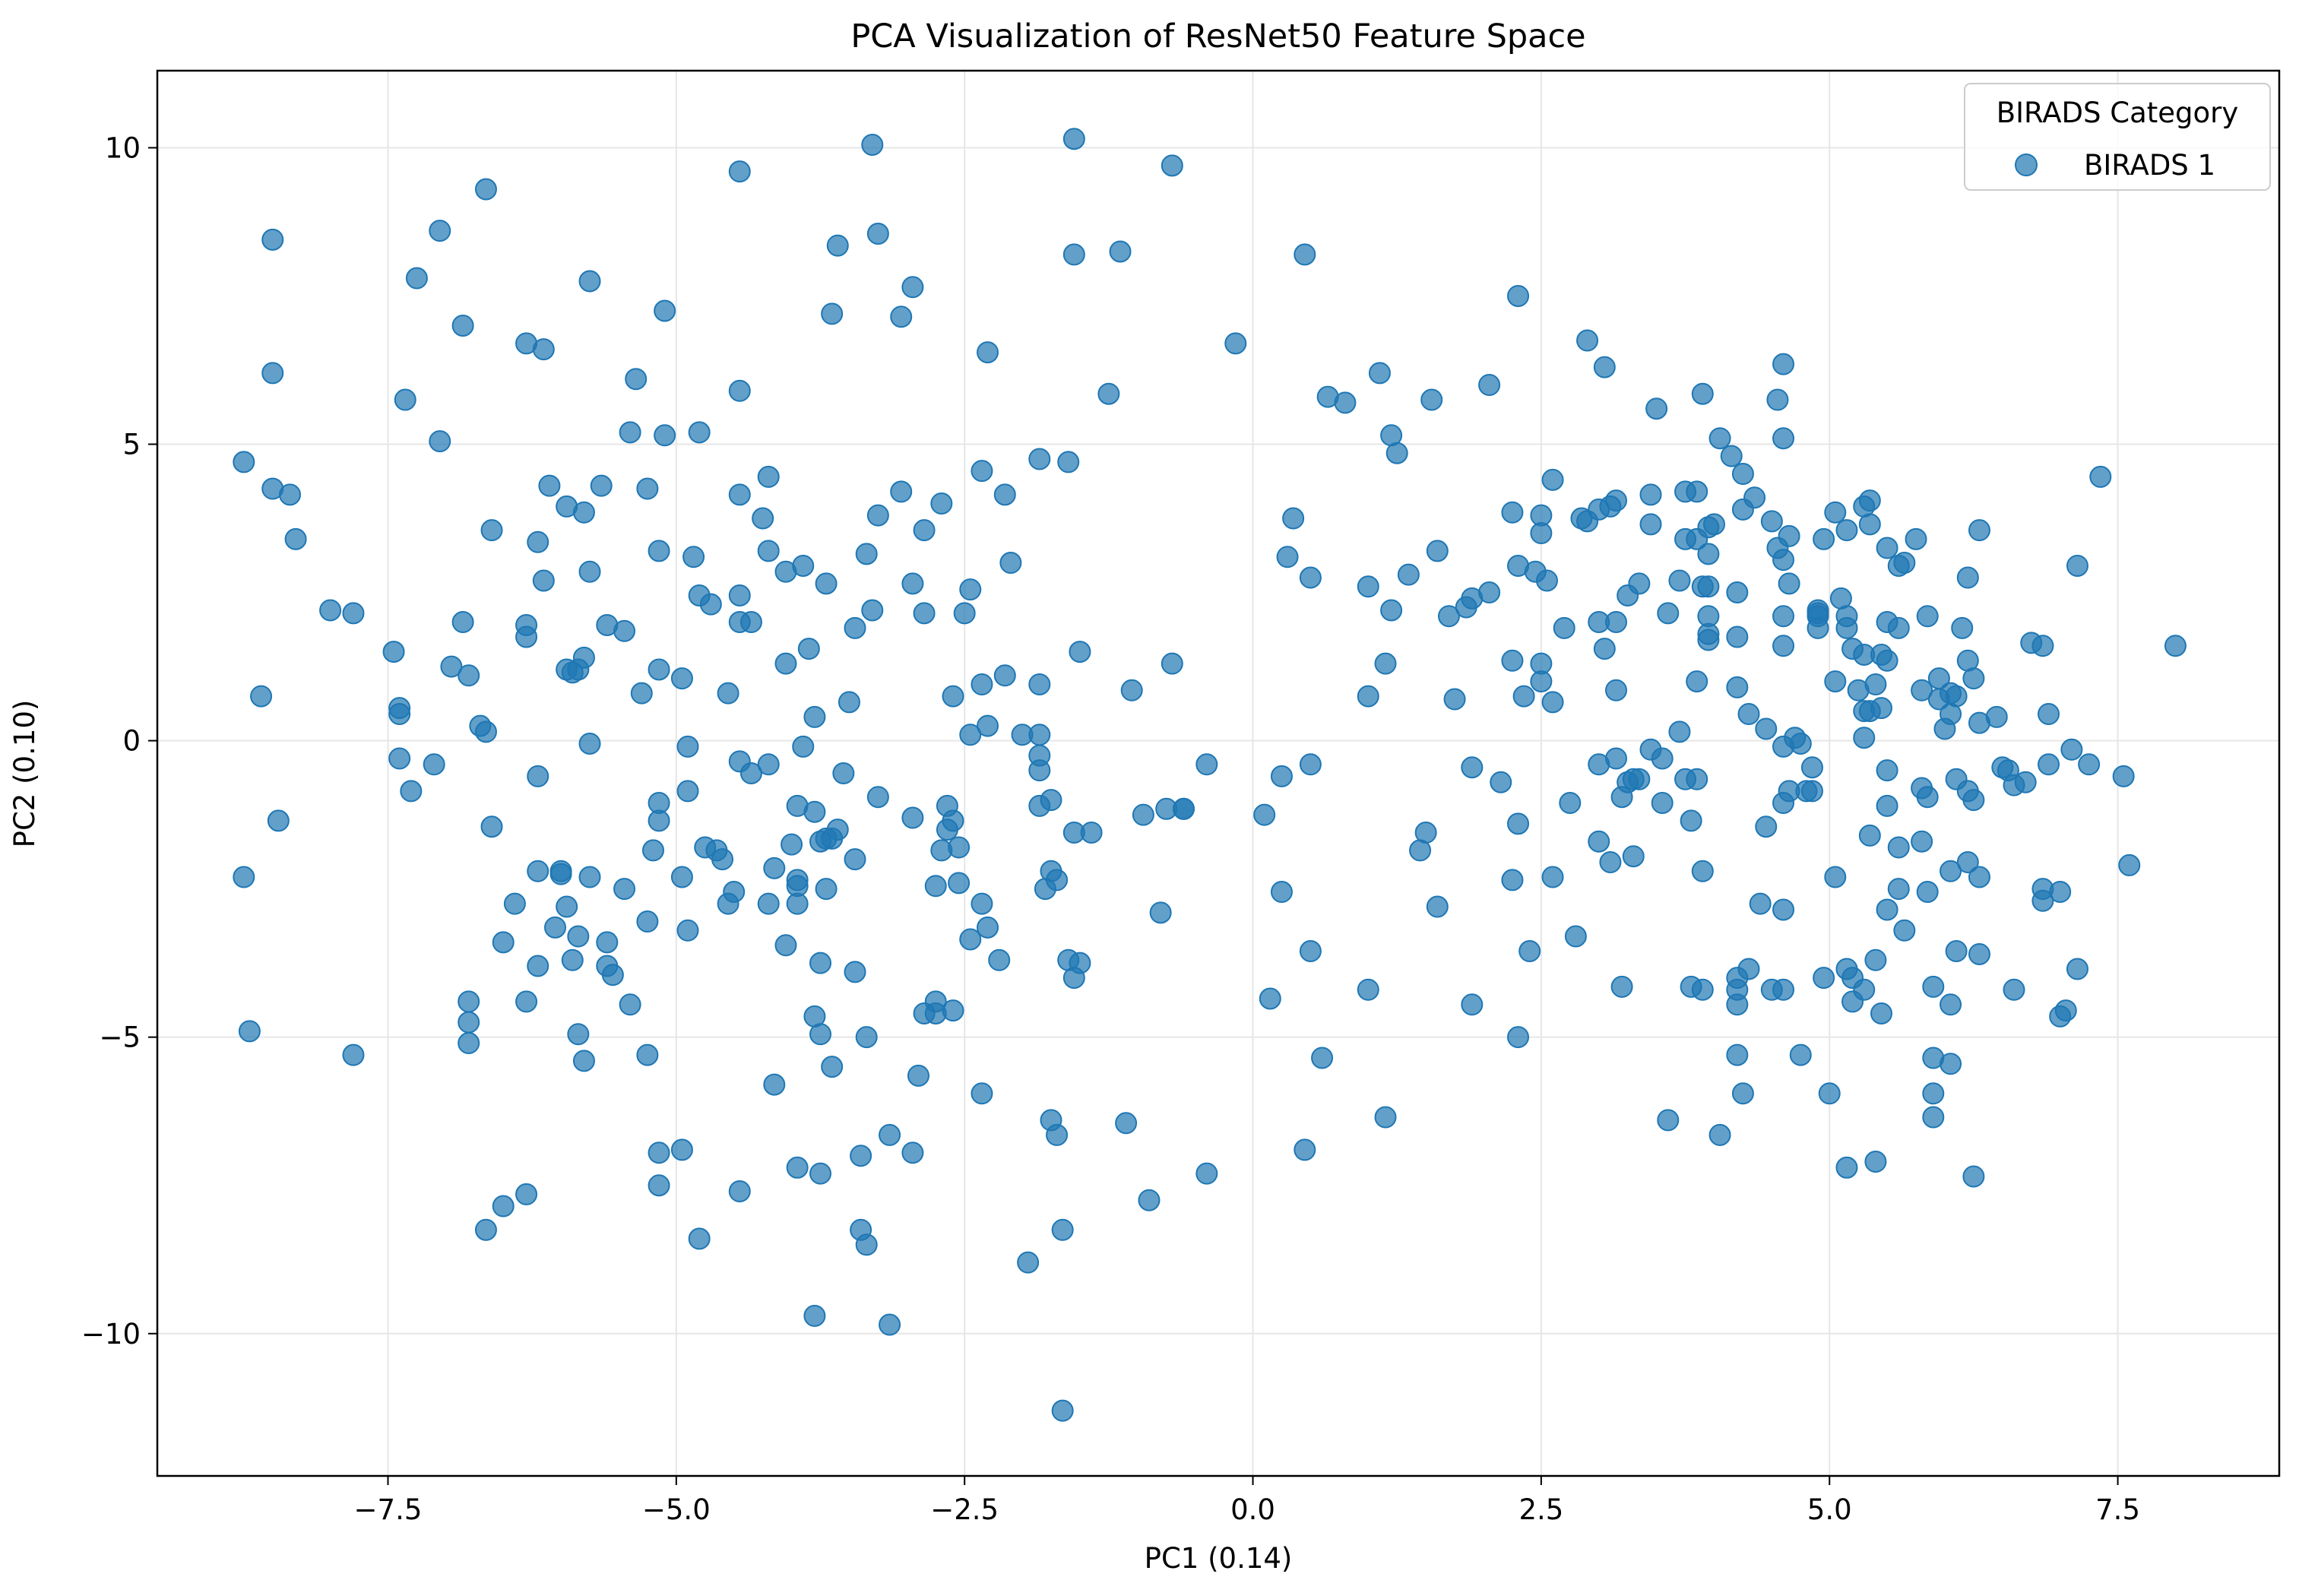  What do you see at coordinates (2118, 113) in the screenshot?
I see `legend-title: BIRADS Category` at bounding box center [2118, 113].